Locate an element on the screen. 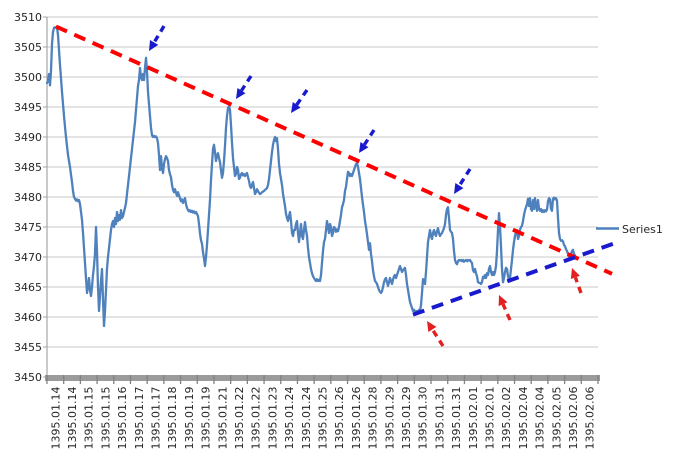  y-tick-label: 3505 is located at coordinates (28, 47).